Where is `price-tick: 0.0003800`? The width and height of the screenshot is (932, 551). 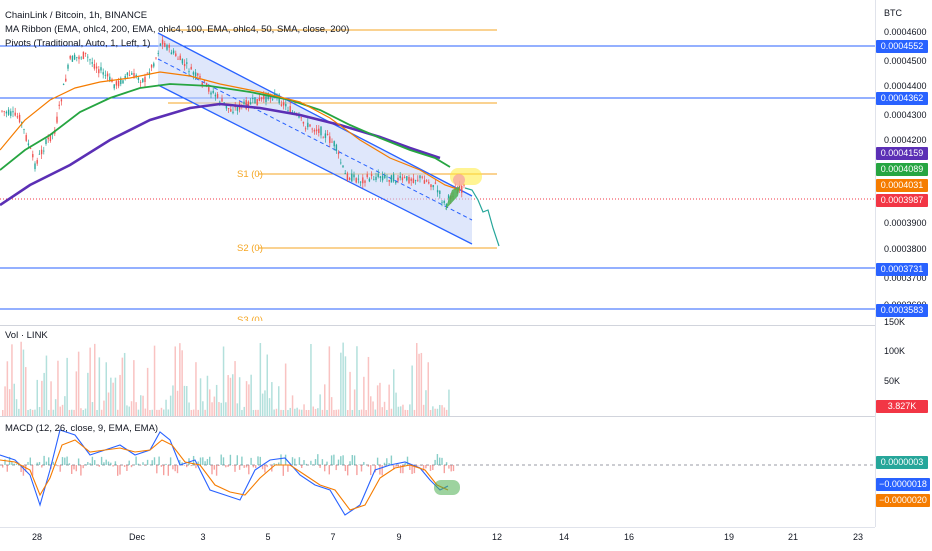 price-tick: 0.0003800 is located at coordinates (905, 249).